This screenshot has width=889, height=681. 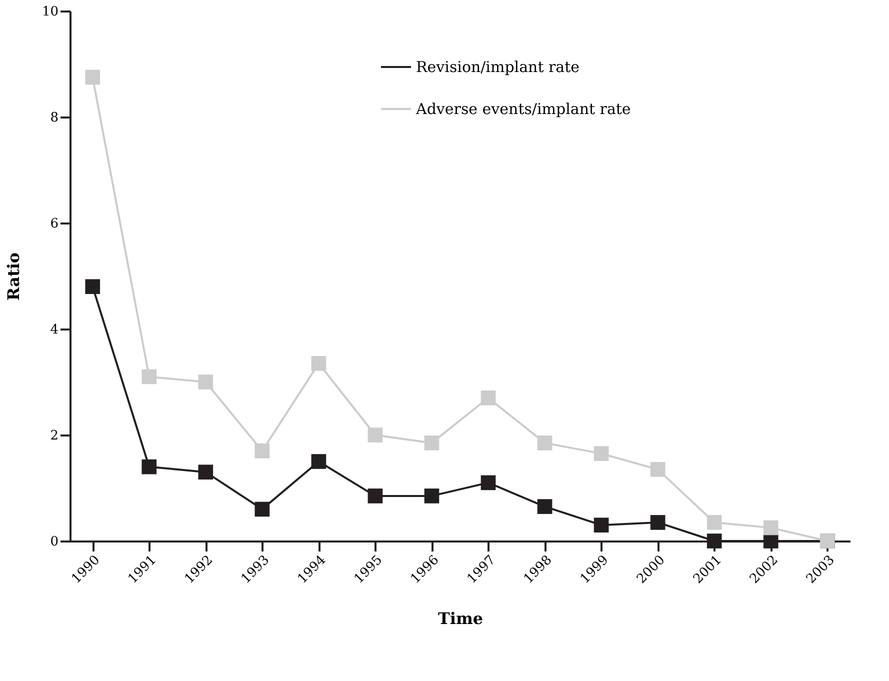 I want to click on legend-label: Adverse events/implant rate, so click(x=523, y=109).